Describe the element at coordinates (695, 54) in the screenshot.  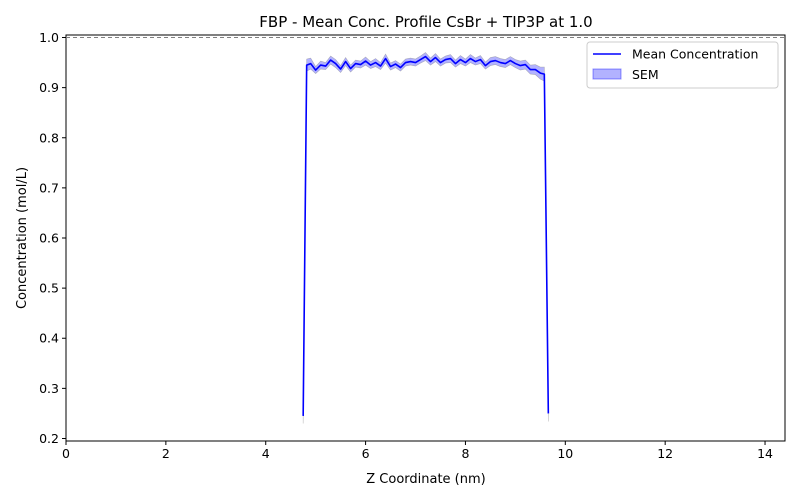
I see `legend-entry-mean: Mean Concentration` at that location.